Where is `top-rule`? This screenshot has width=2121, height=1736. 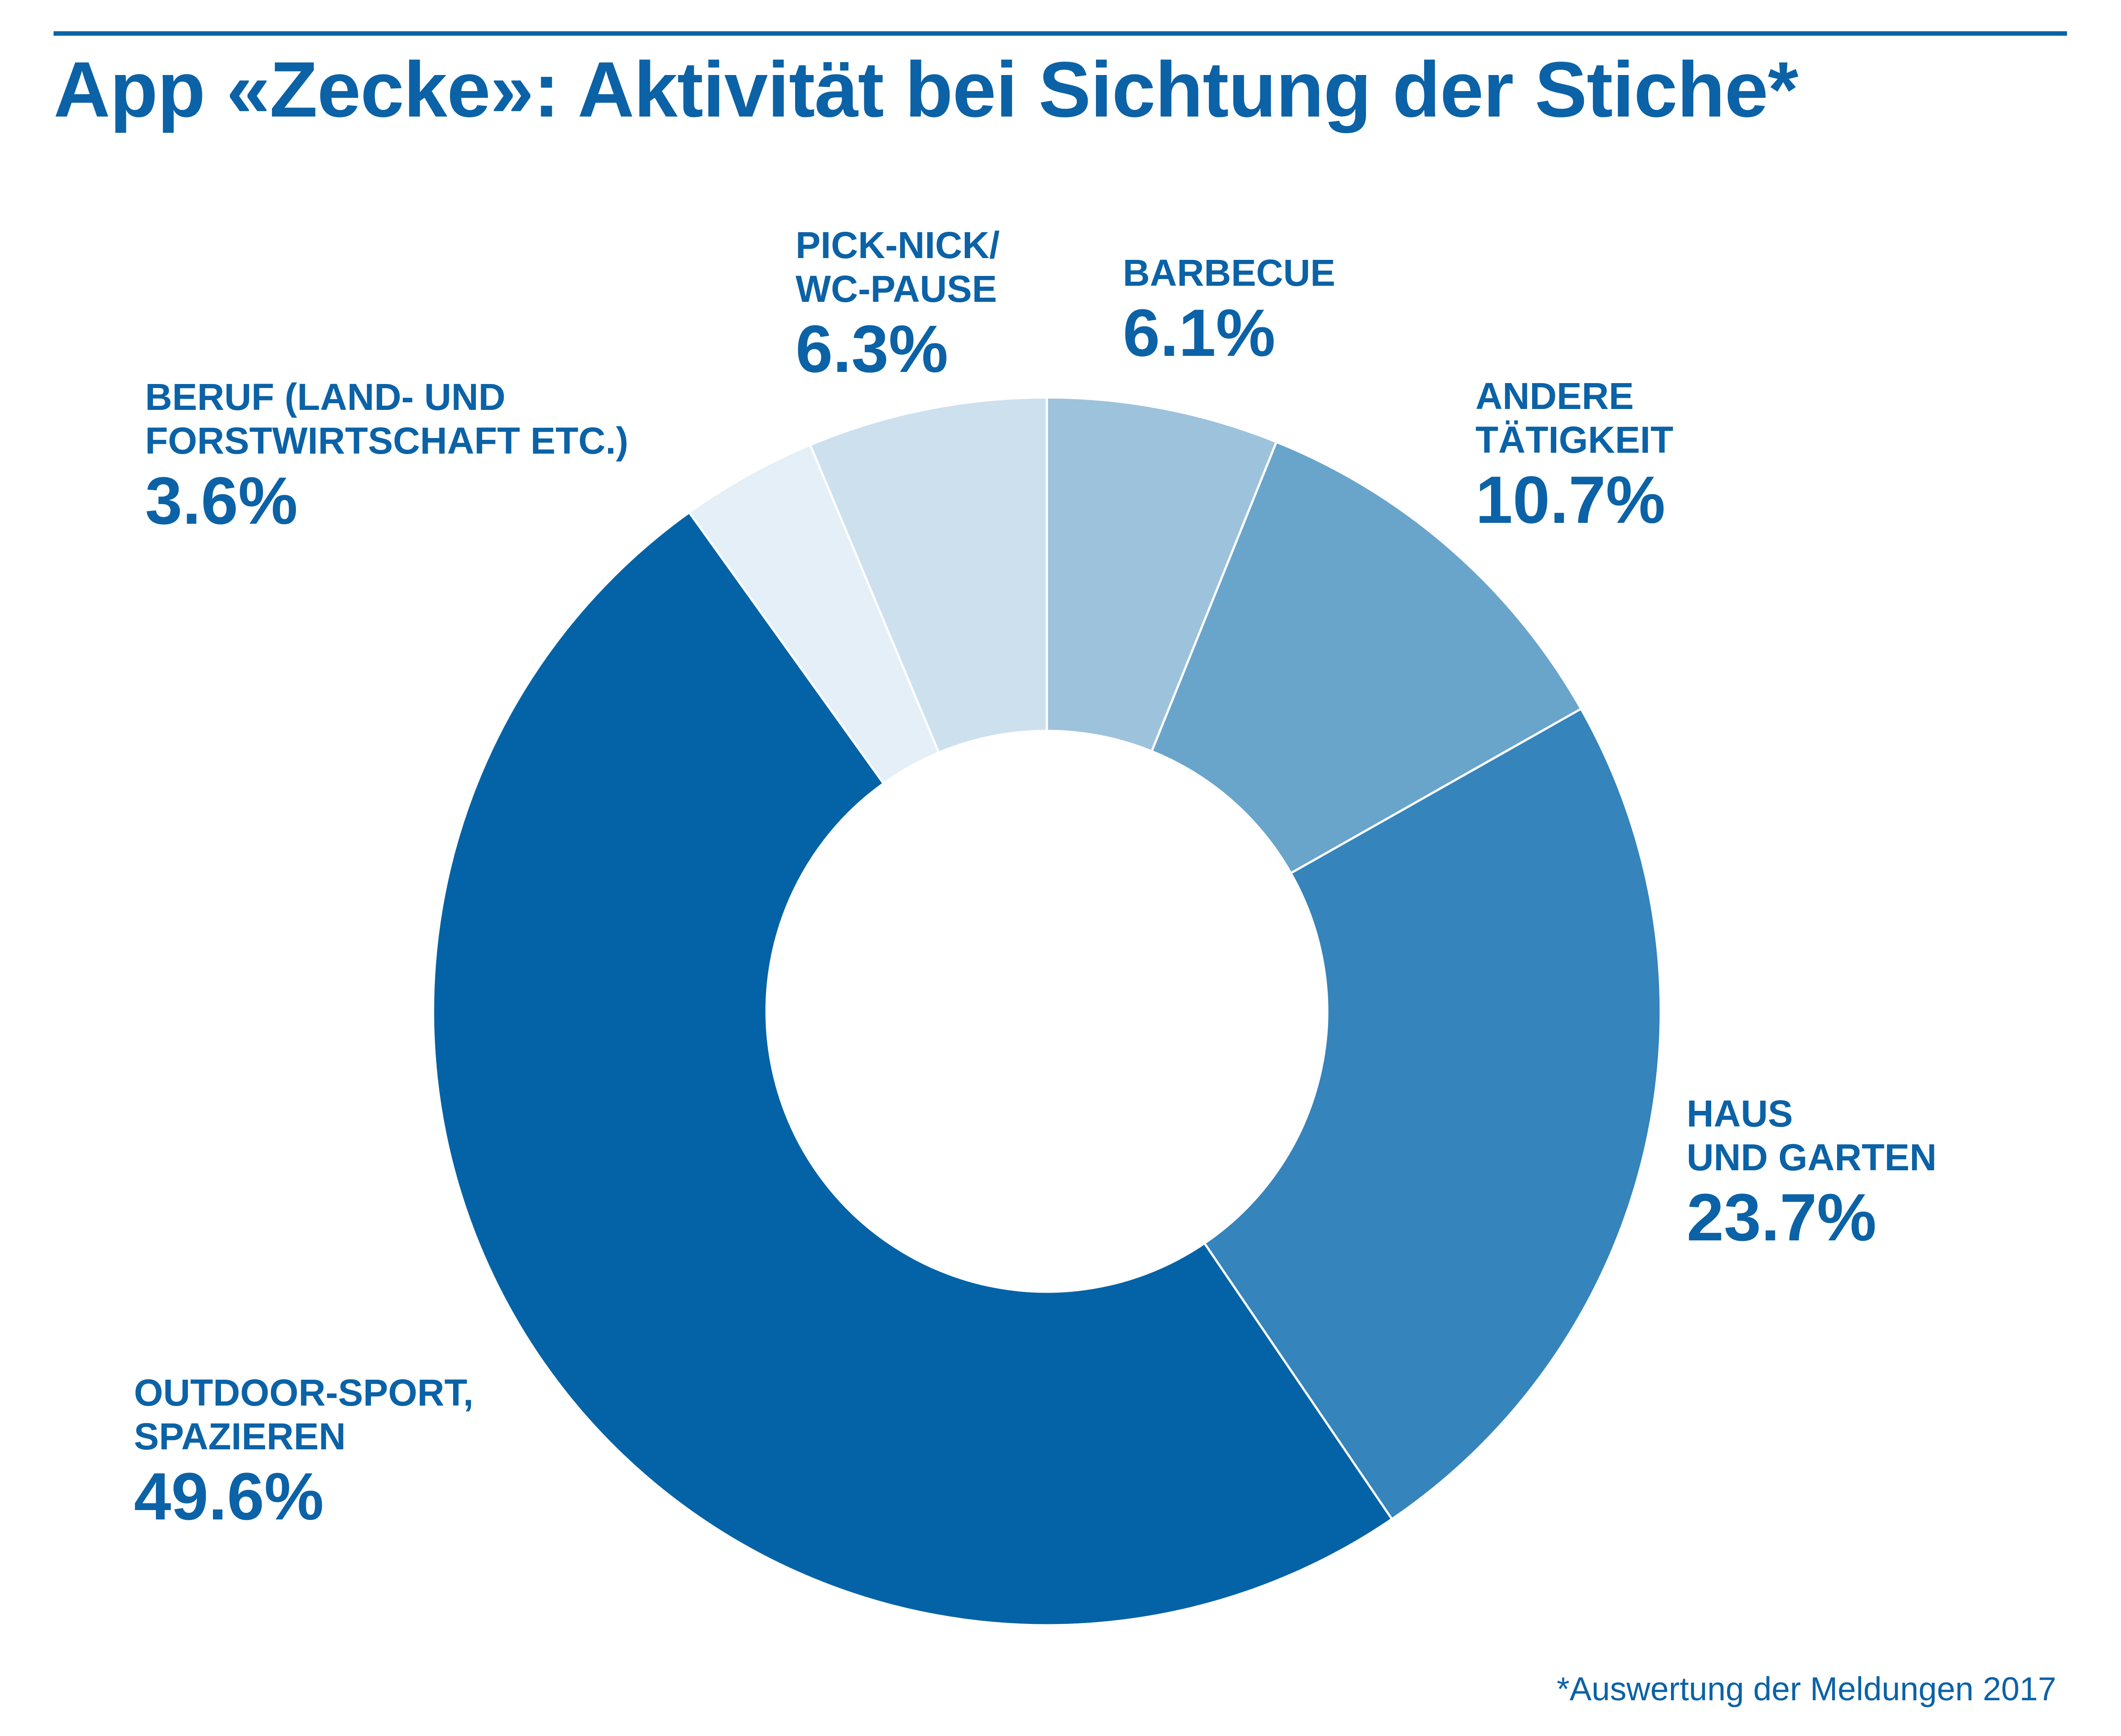
top-rule is located at coordinates (1060, 33).